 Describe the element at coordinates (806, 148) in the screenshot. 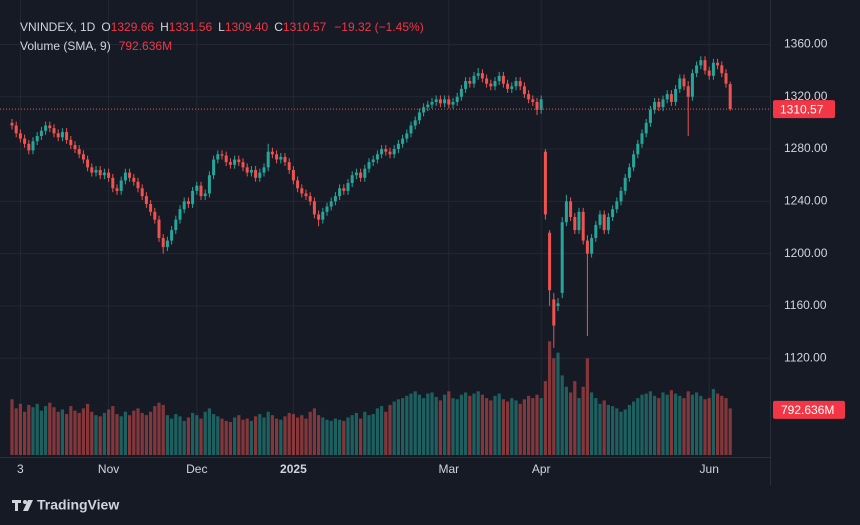

I see `y-tick-label: 1280.00` at that location.